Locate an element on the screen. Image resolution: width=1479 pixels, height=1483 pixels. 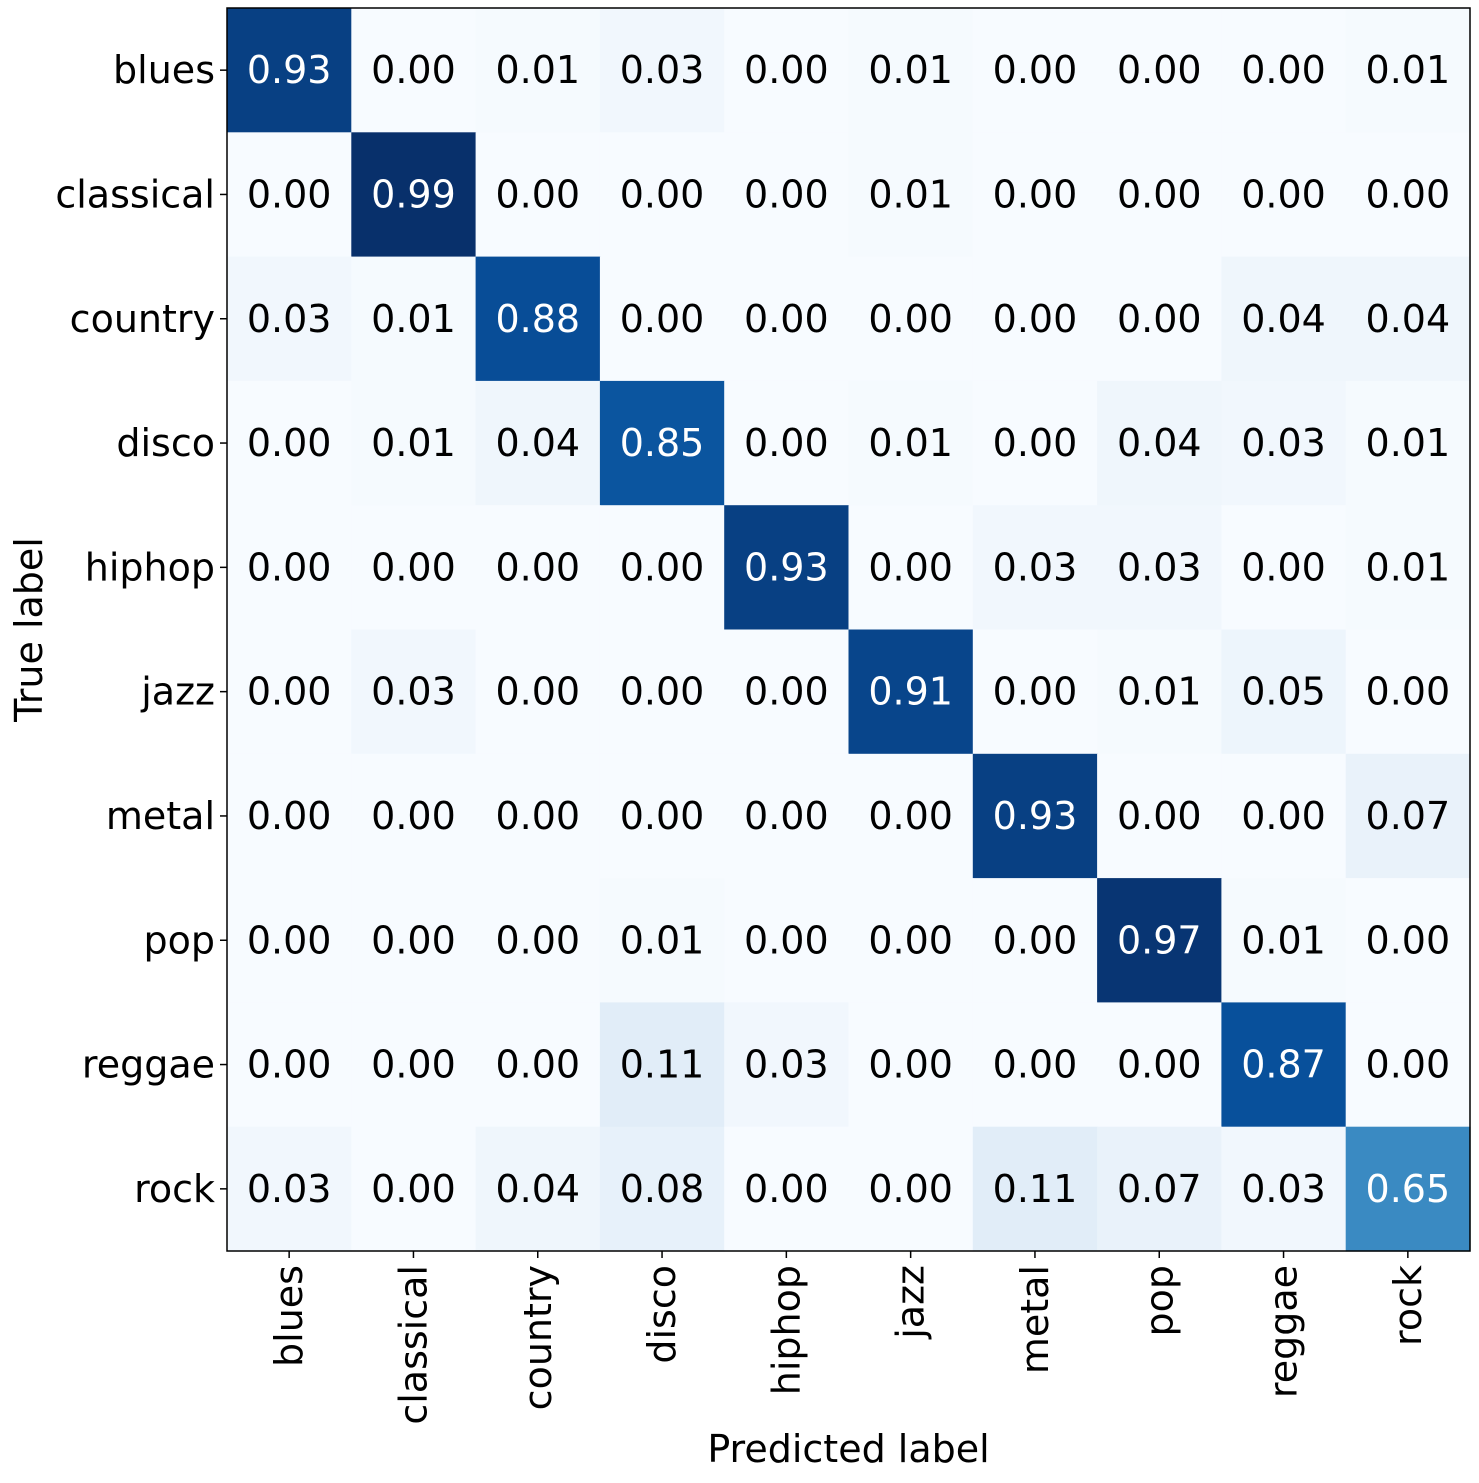
cell-value-label: 0.65 is located at coordinates (1408, 1189).